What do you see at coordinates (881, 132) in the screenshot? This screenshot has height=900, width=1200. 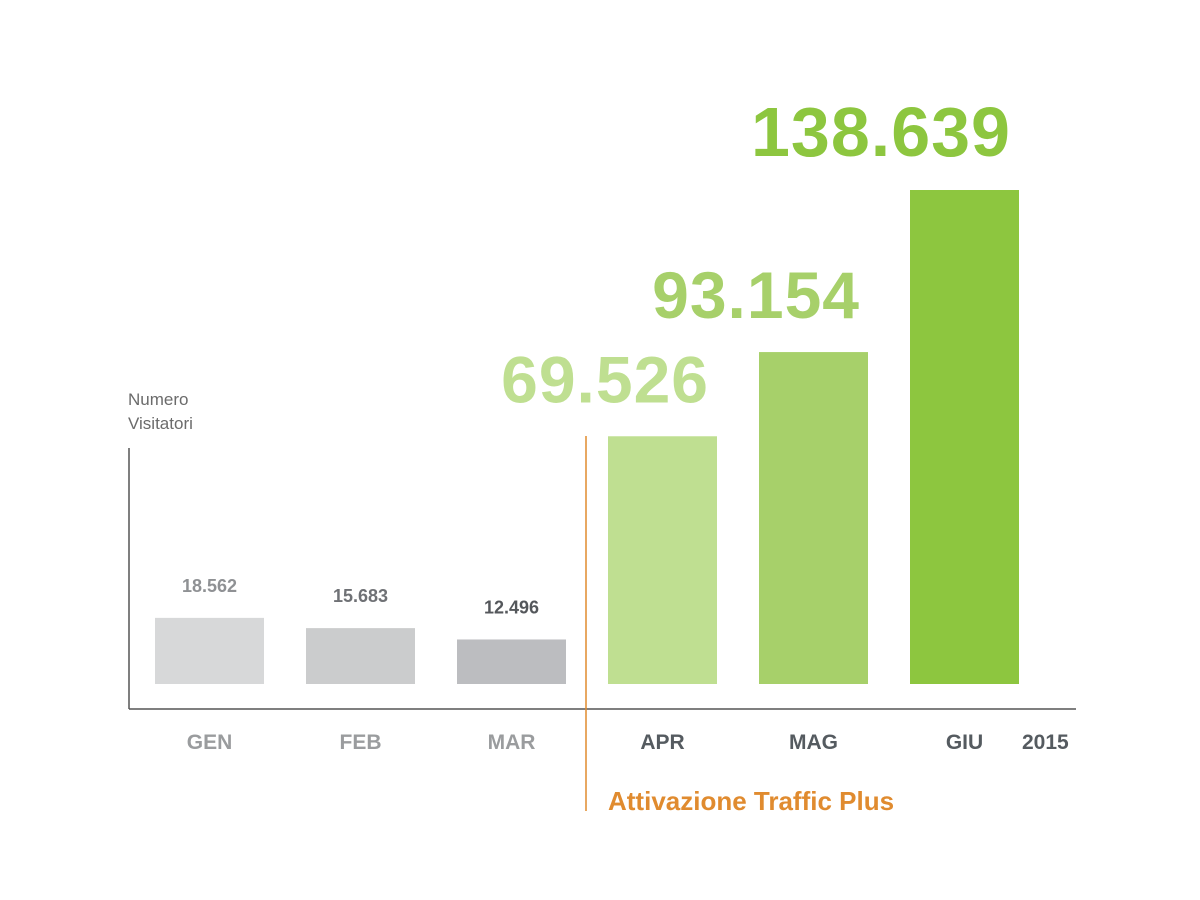 I see `value-label-giu: 138.639` at bounding box center [881, 132].